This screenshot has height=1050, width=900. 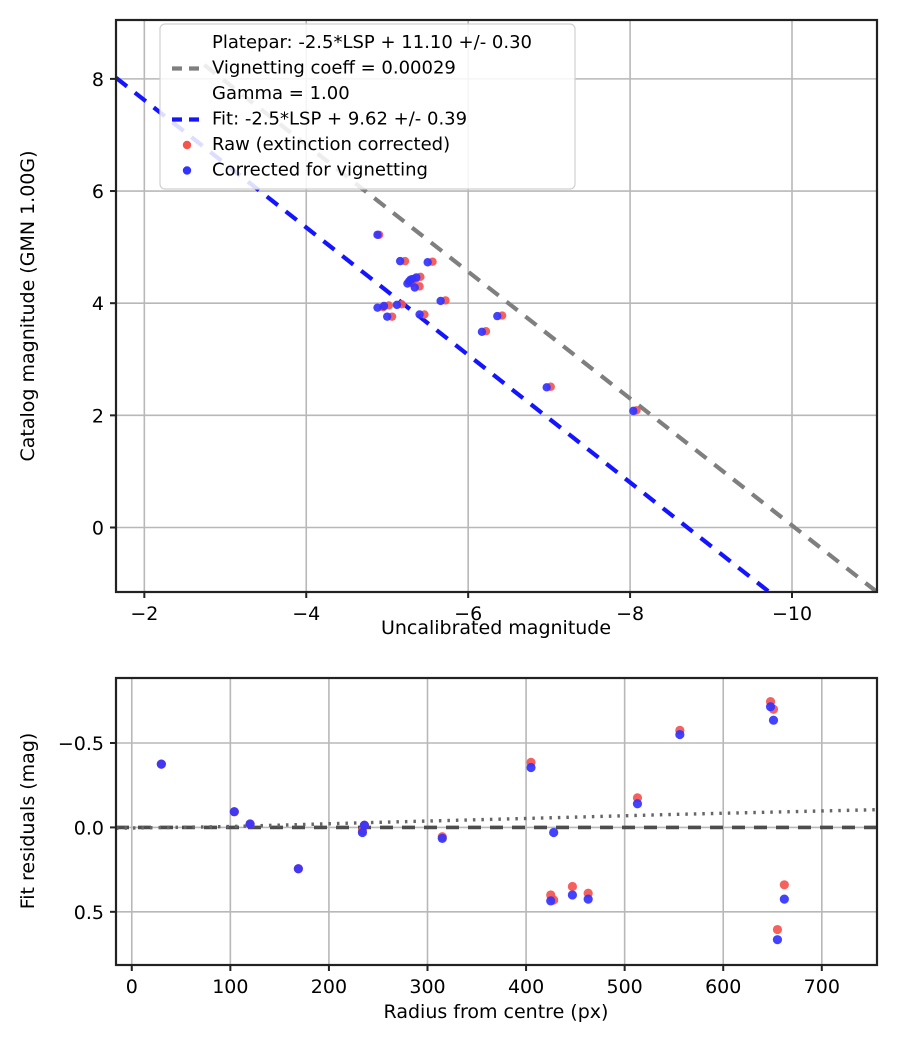 What do you see at coordinates (230, 987) in the screenshot?
I see `x-tick-label: 100` at bounding box center [230, 987].